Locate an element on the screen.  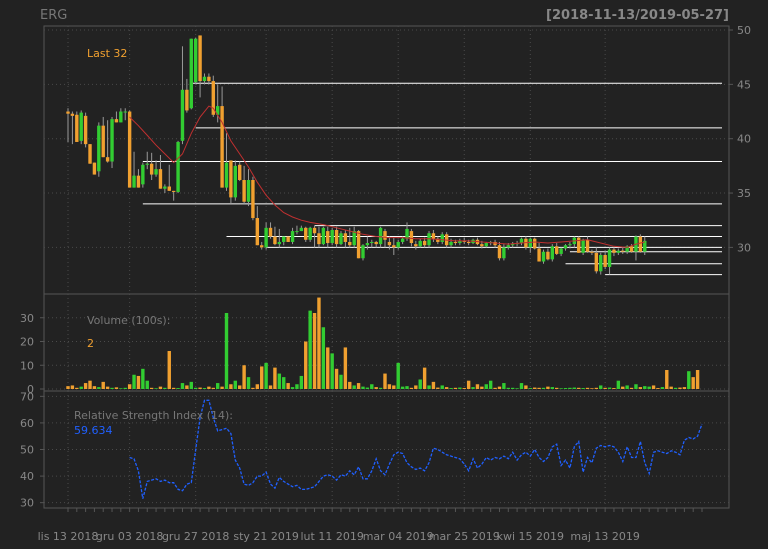
volume-y-tick-label: 20 is located at coordinates (27, 342).